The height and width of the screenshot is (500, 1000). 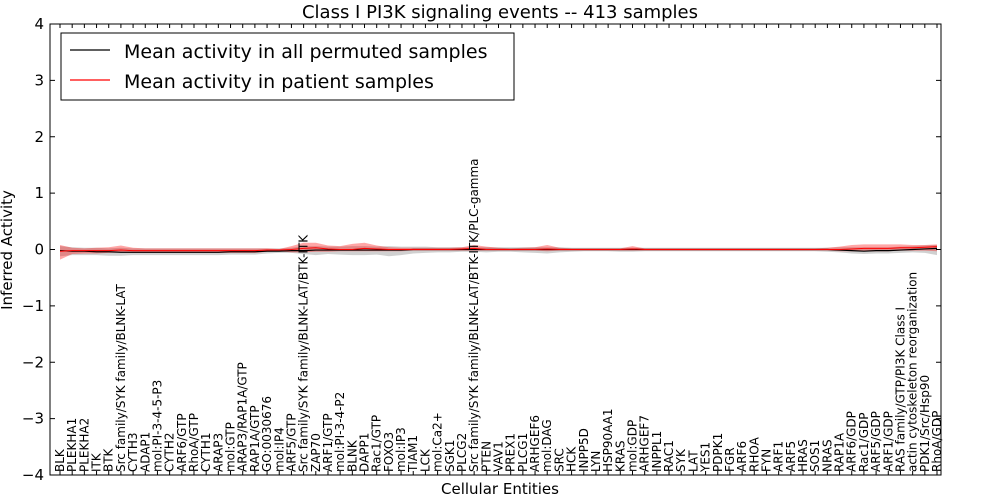 I want to click on x-tick-label: TIAM1, so click(x=413, y=454).